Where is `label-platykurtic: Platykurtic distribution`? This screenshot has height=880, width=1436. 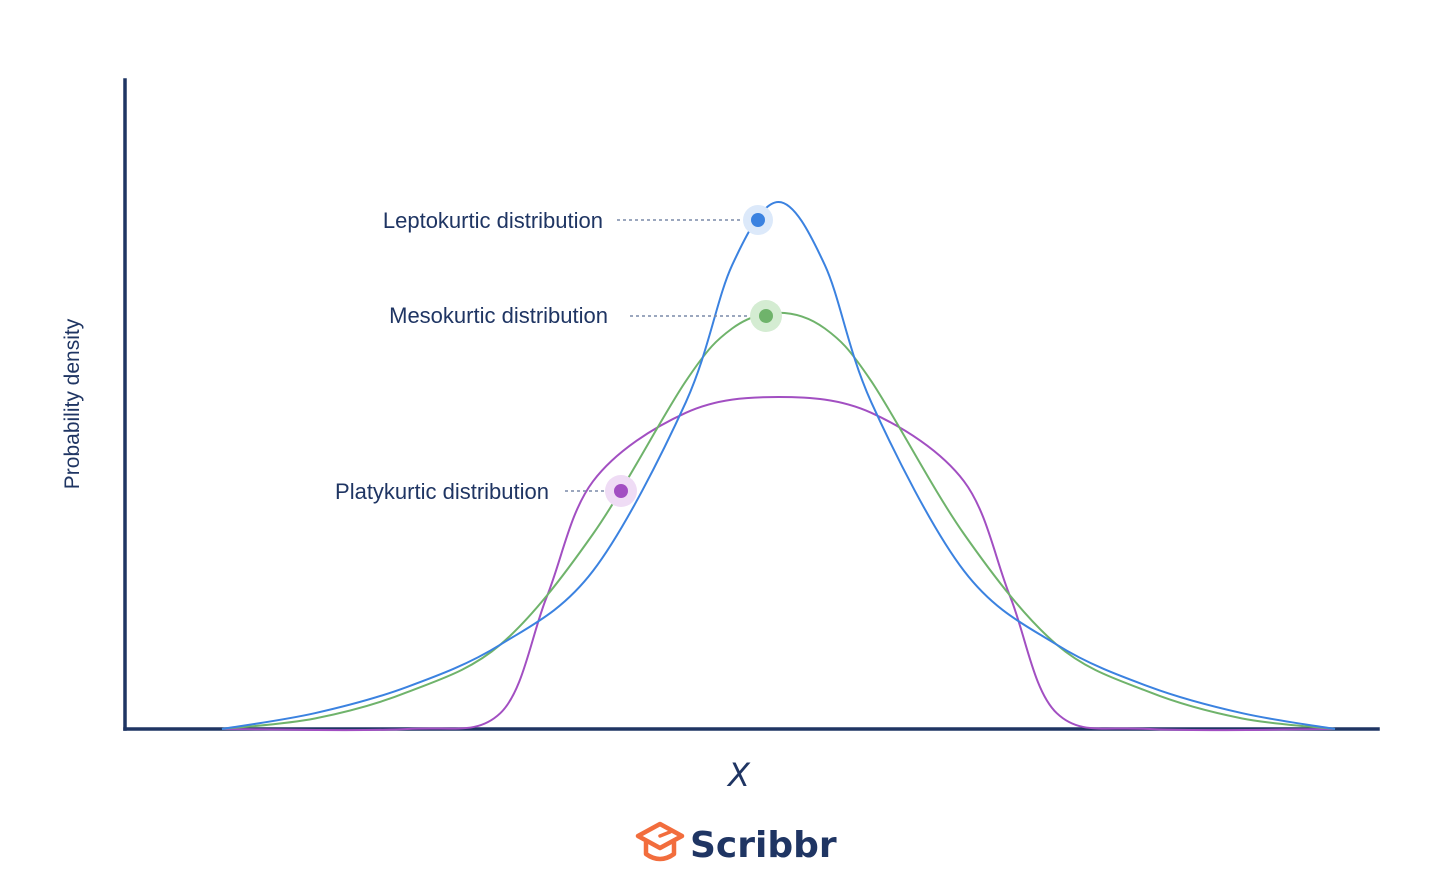
label-platykurtic: Platykurtic distribution is located at coordinates (442, 491).